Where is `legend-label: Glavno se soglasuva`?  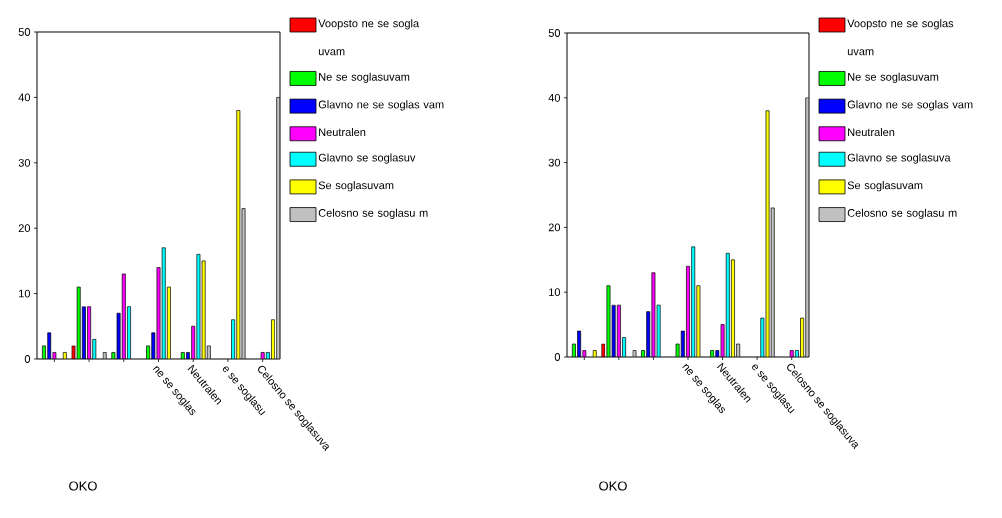
legend-label: Glavno se soglasuva is located at coordinates (899, 158).